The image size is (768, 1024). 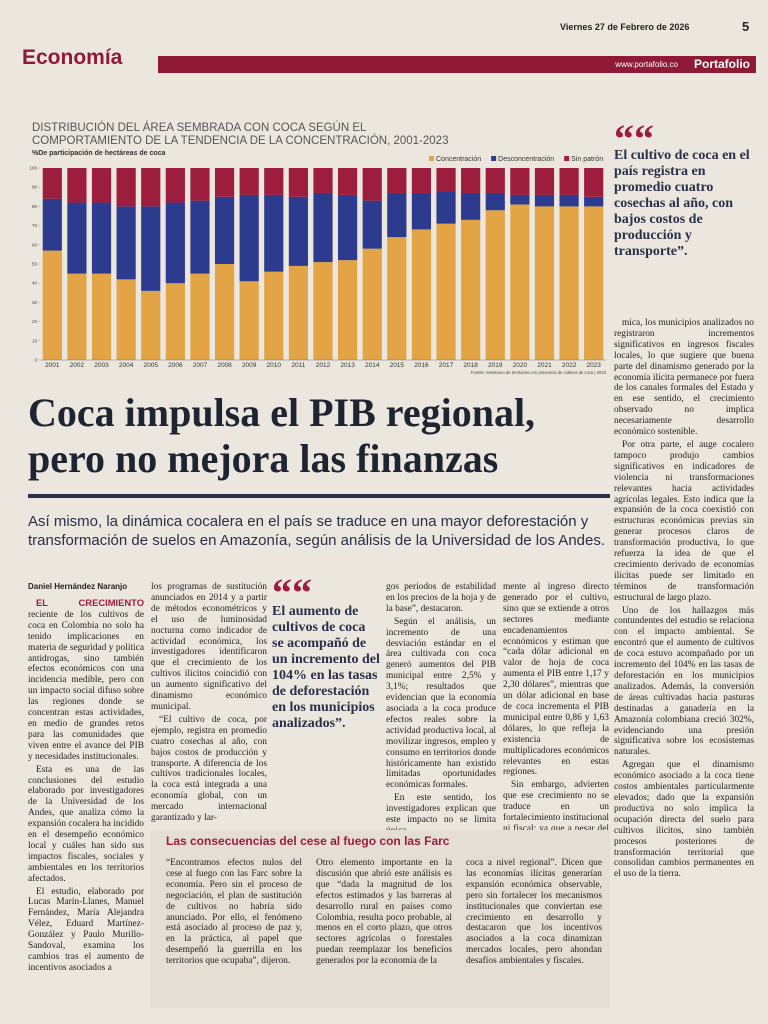 I want to click on x-tick-label: 2014, so click(x=372, y=365).